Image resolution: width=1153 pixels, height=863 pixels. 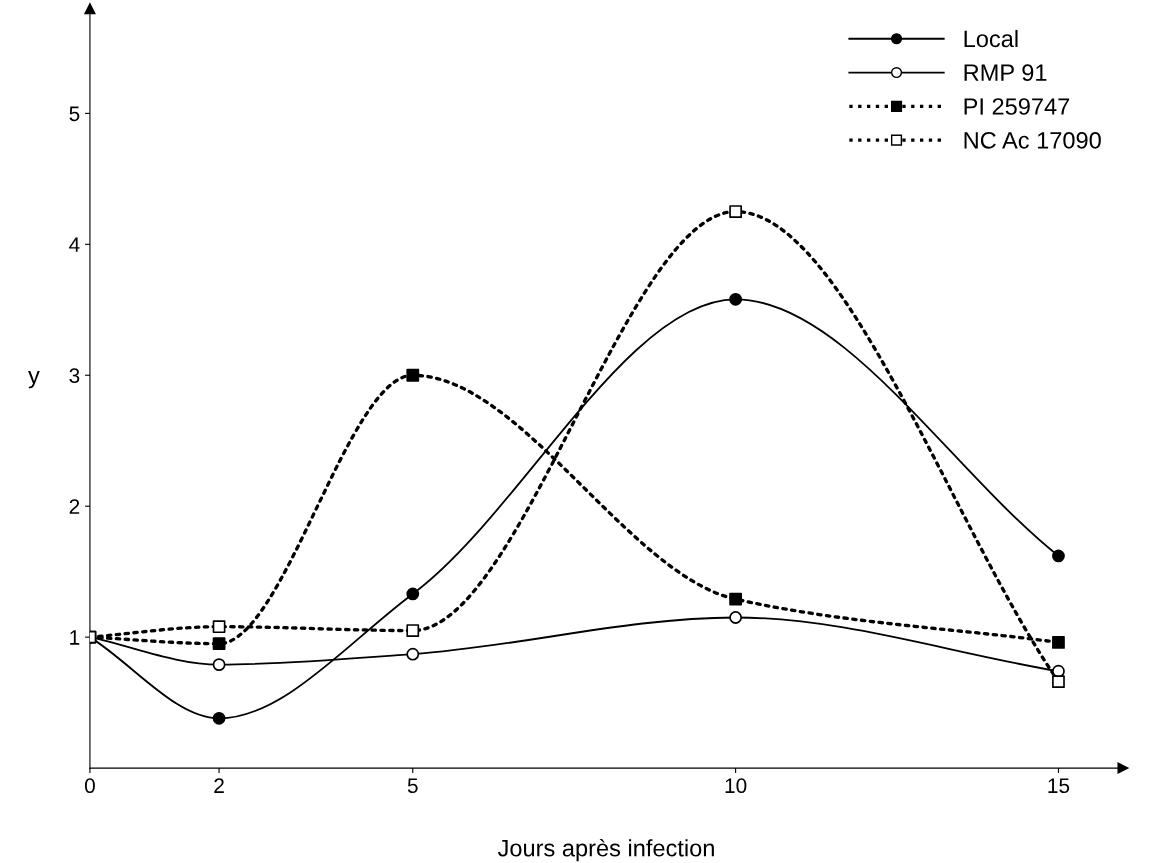 I want to click on legend-label: PI 259747, so click(x=1017, y=106).